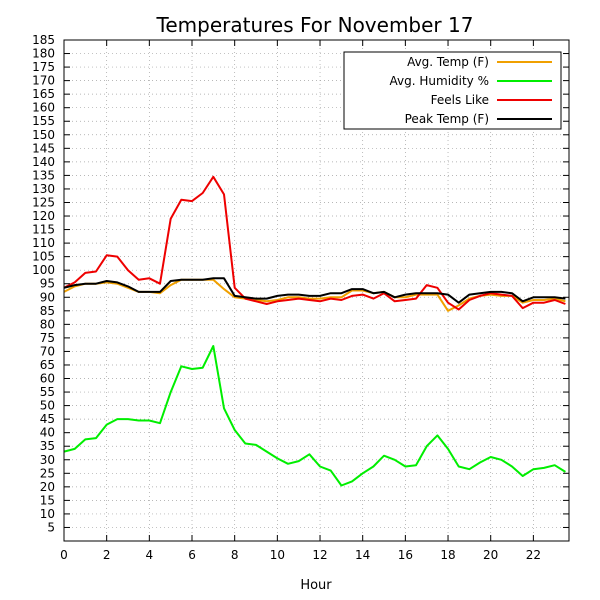 The width and height of the screenshot is (600, 600). What do you see at coordinates (47, 351) in the screenshot?
I see `y-tick-label: 70` at bounding box center [47, 351].